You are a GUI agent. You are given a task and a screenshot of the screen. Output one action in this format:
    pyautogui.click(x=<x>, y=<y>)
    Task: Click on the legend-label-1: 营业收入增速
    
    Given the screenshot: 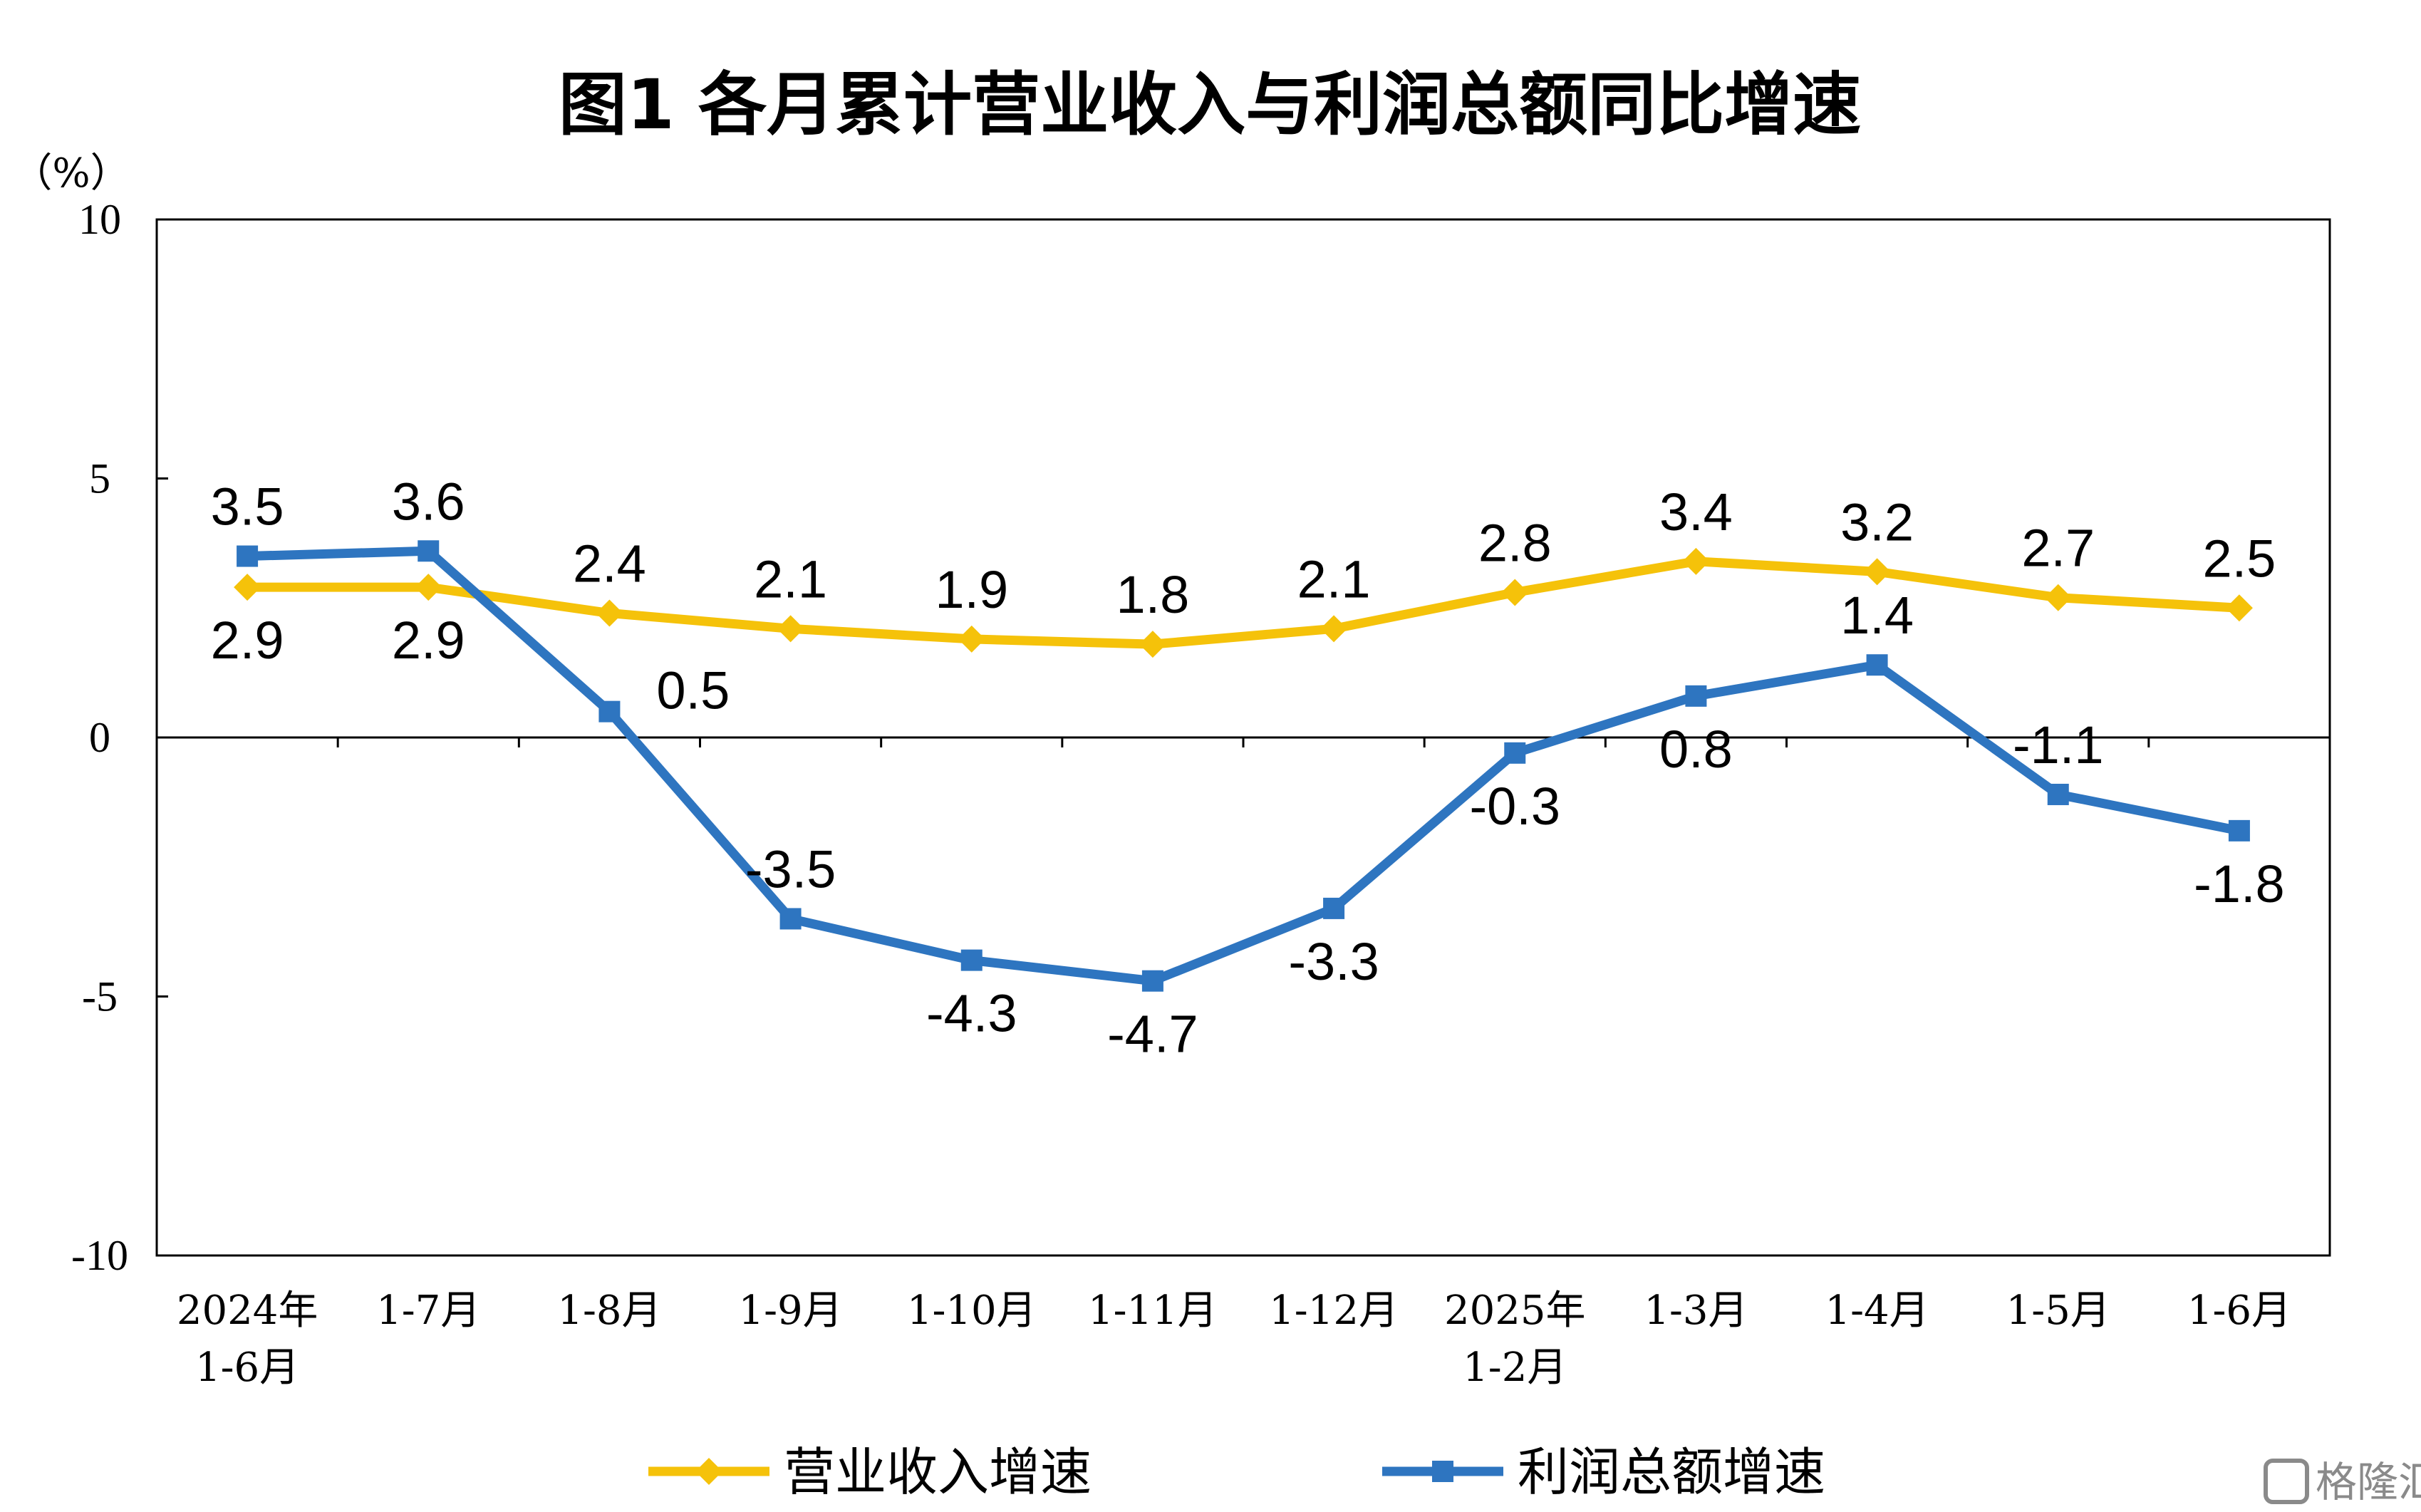 What is the action you would take?
    pyautogui.click(x=938, y=1472)
    